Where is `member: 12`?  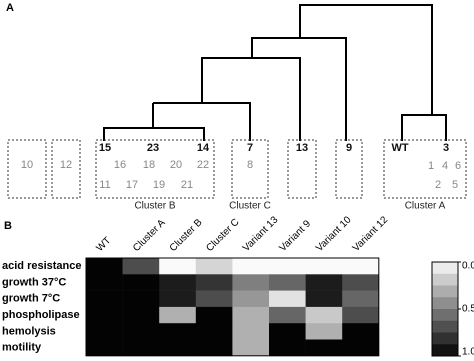
member: 12 is located at coordinates (66, 165).